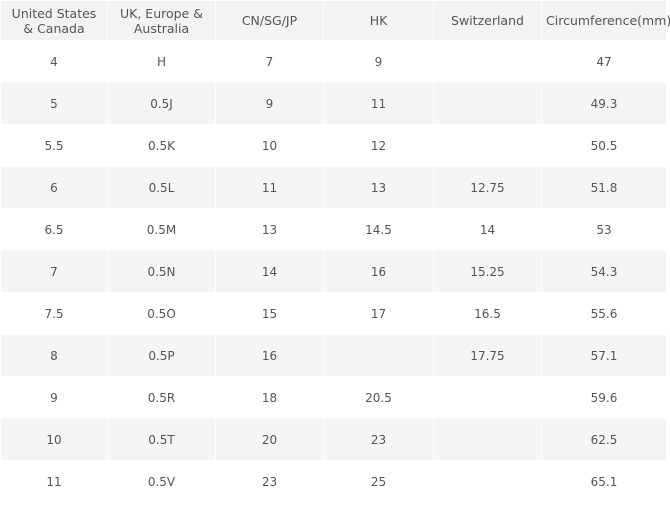  Describe the element at coordinates (161, 271) in the screenshot. I see `table-cell: 0.5N` at that location.